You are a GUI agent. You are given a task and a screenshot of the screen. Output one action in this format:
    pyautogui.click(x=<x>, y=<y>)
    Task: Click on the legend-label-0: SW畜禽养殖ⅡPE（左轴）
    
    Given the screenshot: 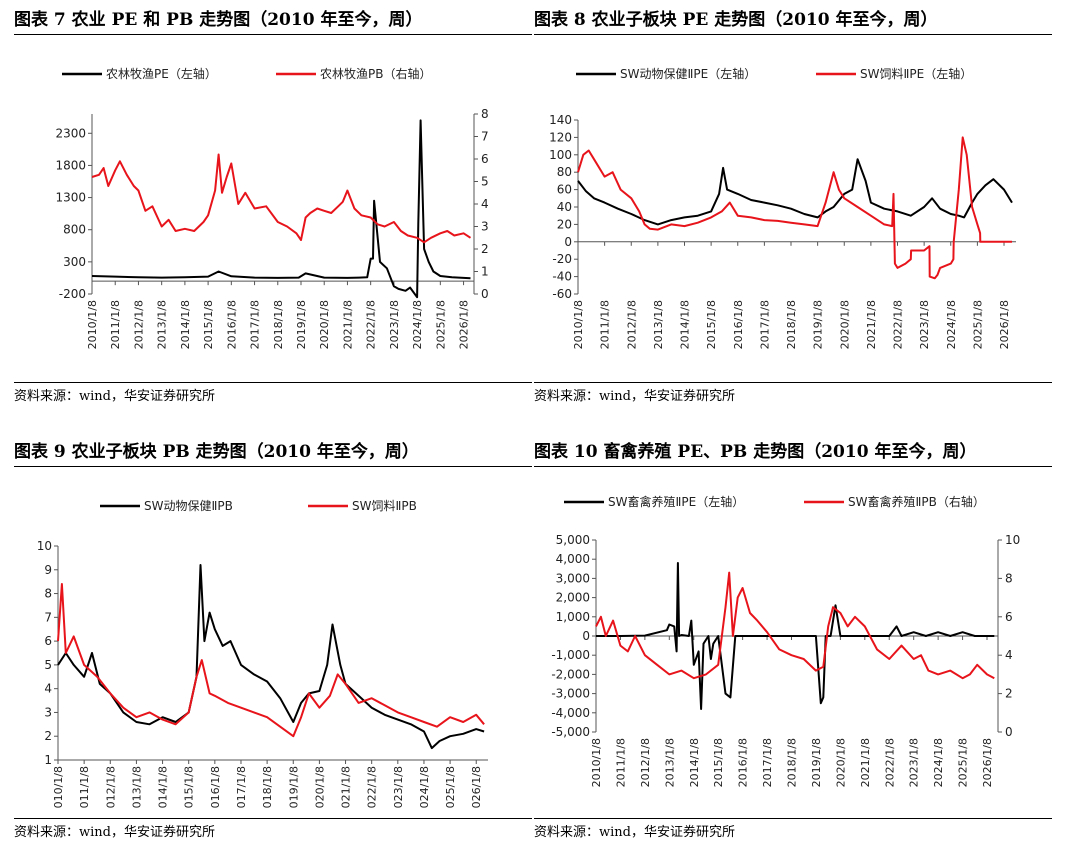 What is the action you would take?
    pyautogui.click(x=676, y=501)
    